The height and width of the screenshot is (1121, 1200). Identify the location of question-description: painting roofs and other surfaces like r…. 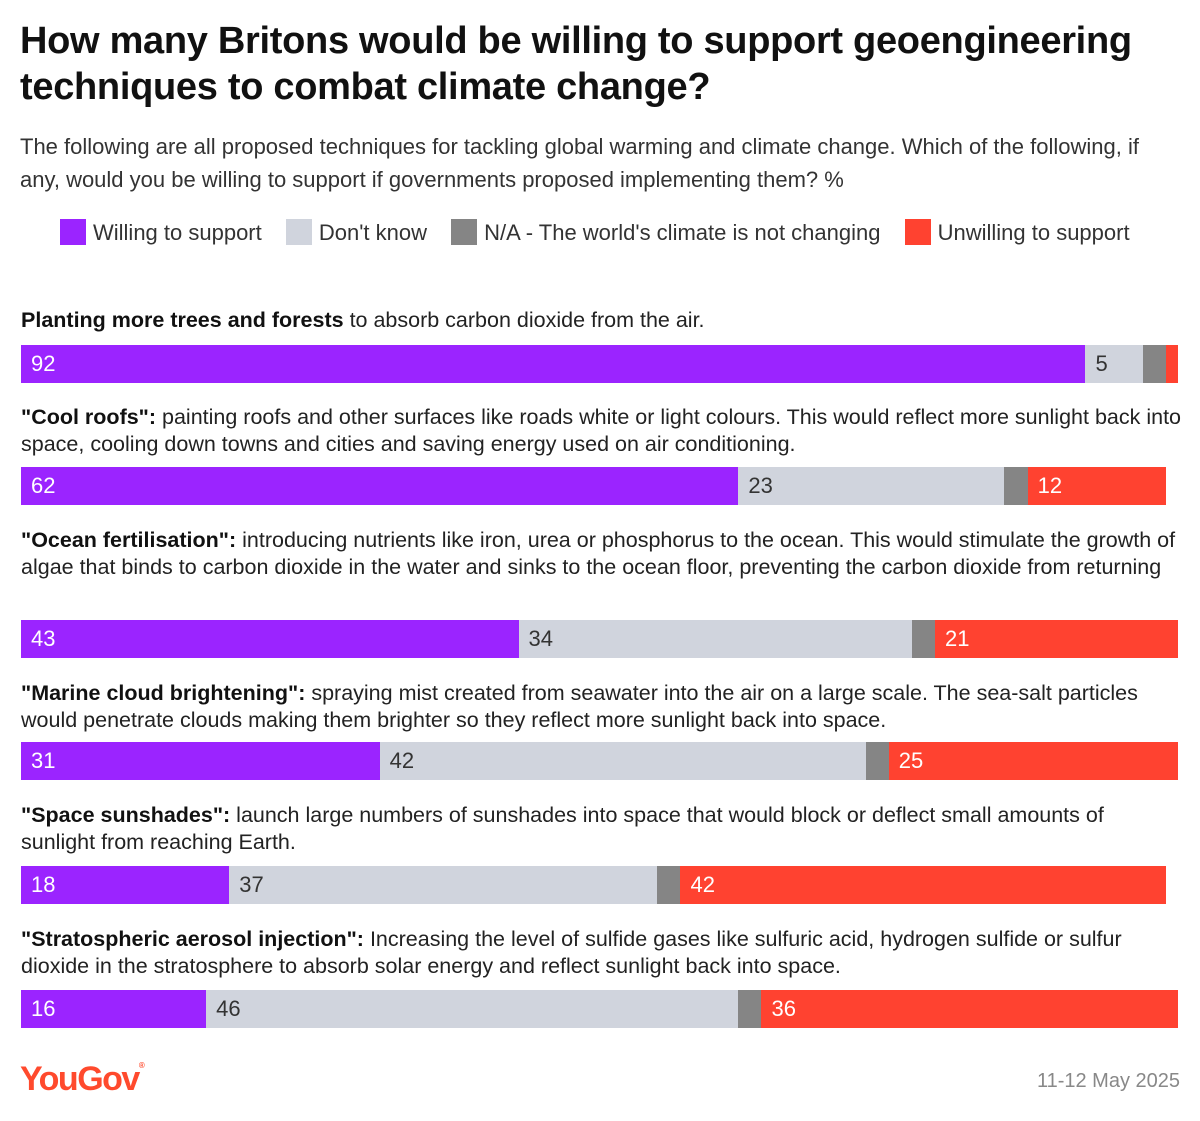
(601, 430).